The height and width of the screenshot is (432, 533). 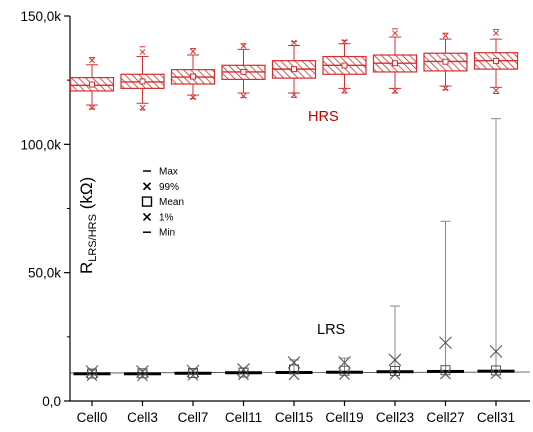 I want to click on lrs-box-Cell27, so click(x=445, y=300).